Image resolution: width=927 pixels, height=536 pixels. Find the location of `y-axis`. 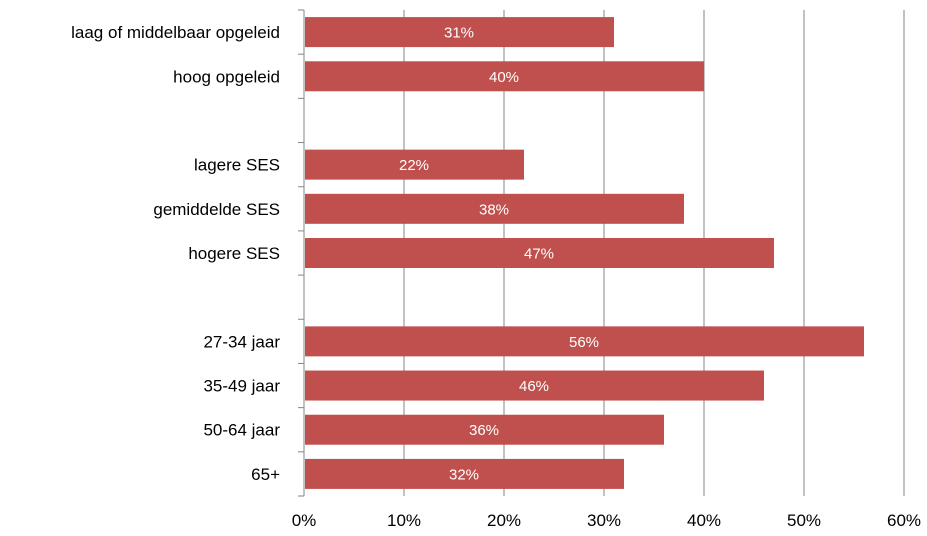

y-axis is located at coordinates (301, 253).